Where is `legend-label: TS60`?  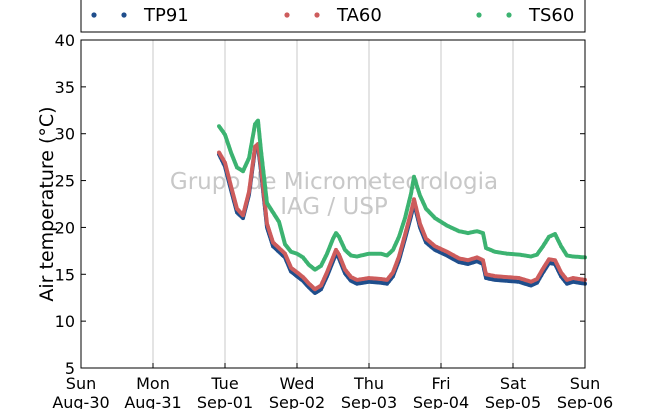
legend-label: TS60 is located at coordinates (551, 15).